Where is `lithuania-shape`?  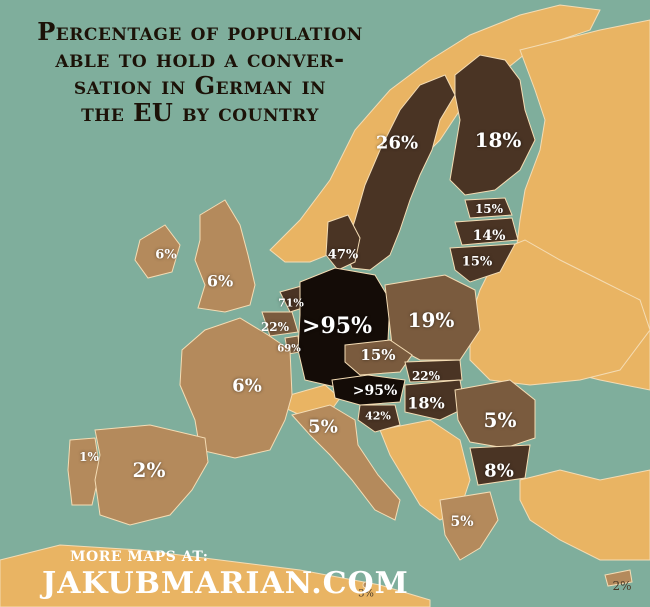 lithuania-shape is located at coordinates (482, 263).